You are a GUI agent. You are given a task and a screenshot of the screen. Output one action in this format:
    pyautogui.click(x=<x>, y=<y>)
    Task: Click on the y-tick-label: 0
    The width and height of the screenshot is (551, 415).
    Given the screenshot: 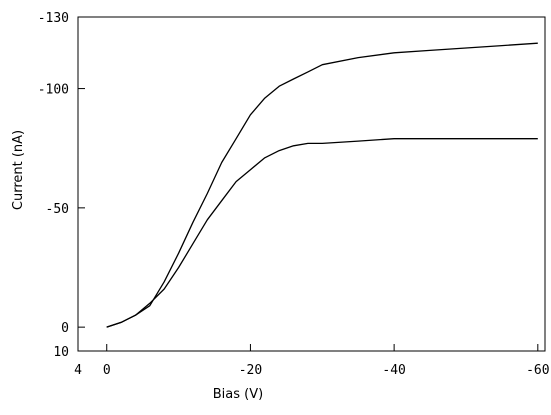 What is the action you would take?
    pyautogui.click(x=65, y=328)
    